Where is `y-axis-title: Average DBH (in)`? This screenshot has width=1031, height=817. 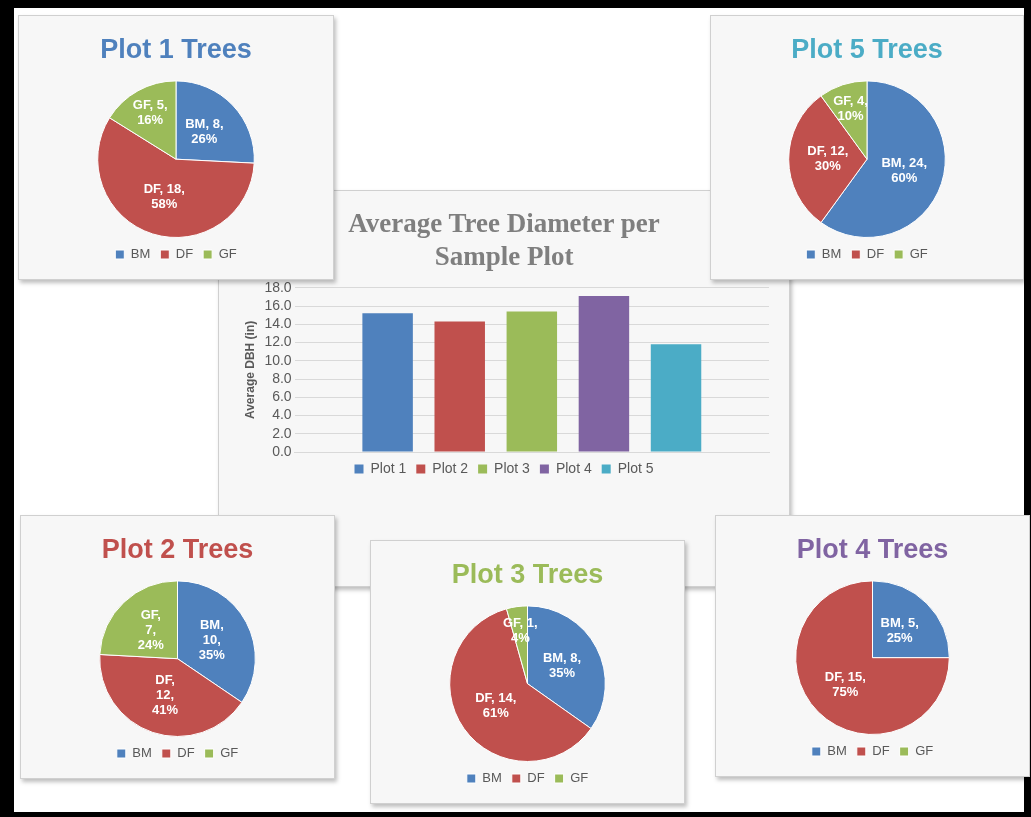 y-axis-title: Average DBH (in) is located at coordinates (249, 370).